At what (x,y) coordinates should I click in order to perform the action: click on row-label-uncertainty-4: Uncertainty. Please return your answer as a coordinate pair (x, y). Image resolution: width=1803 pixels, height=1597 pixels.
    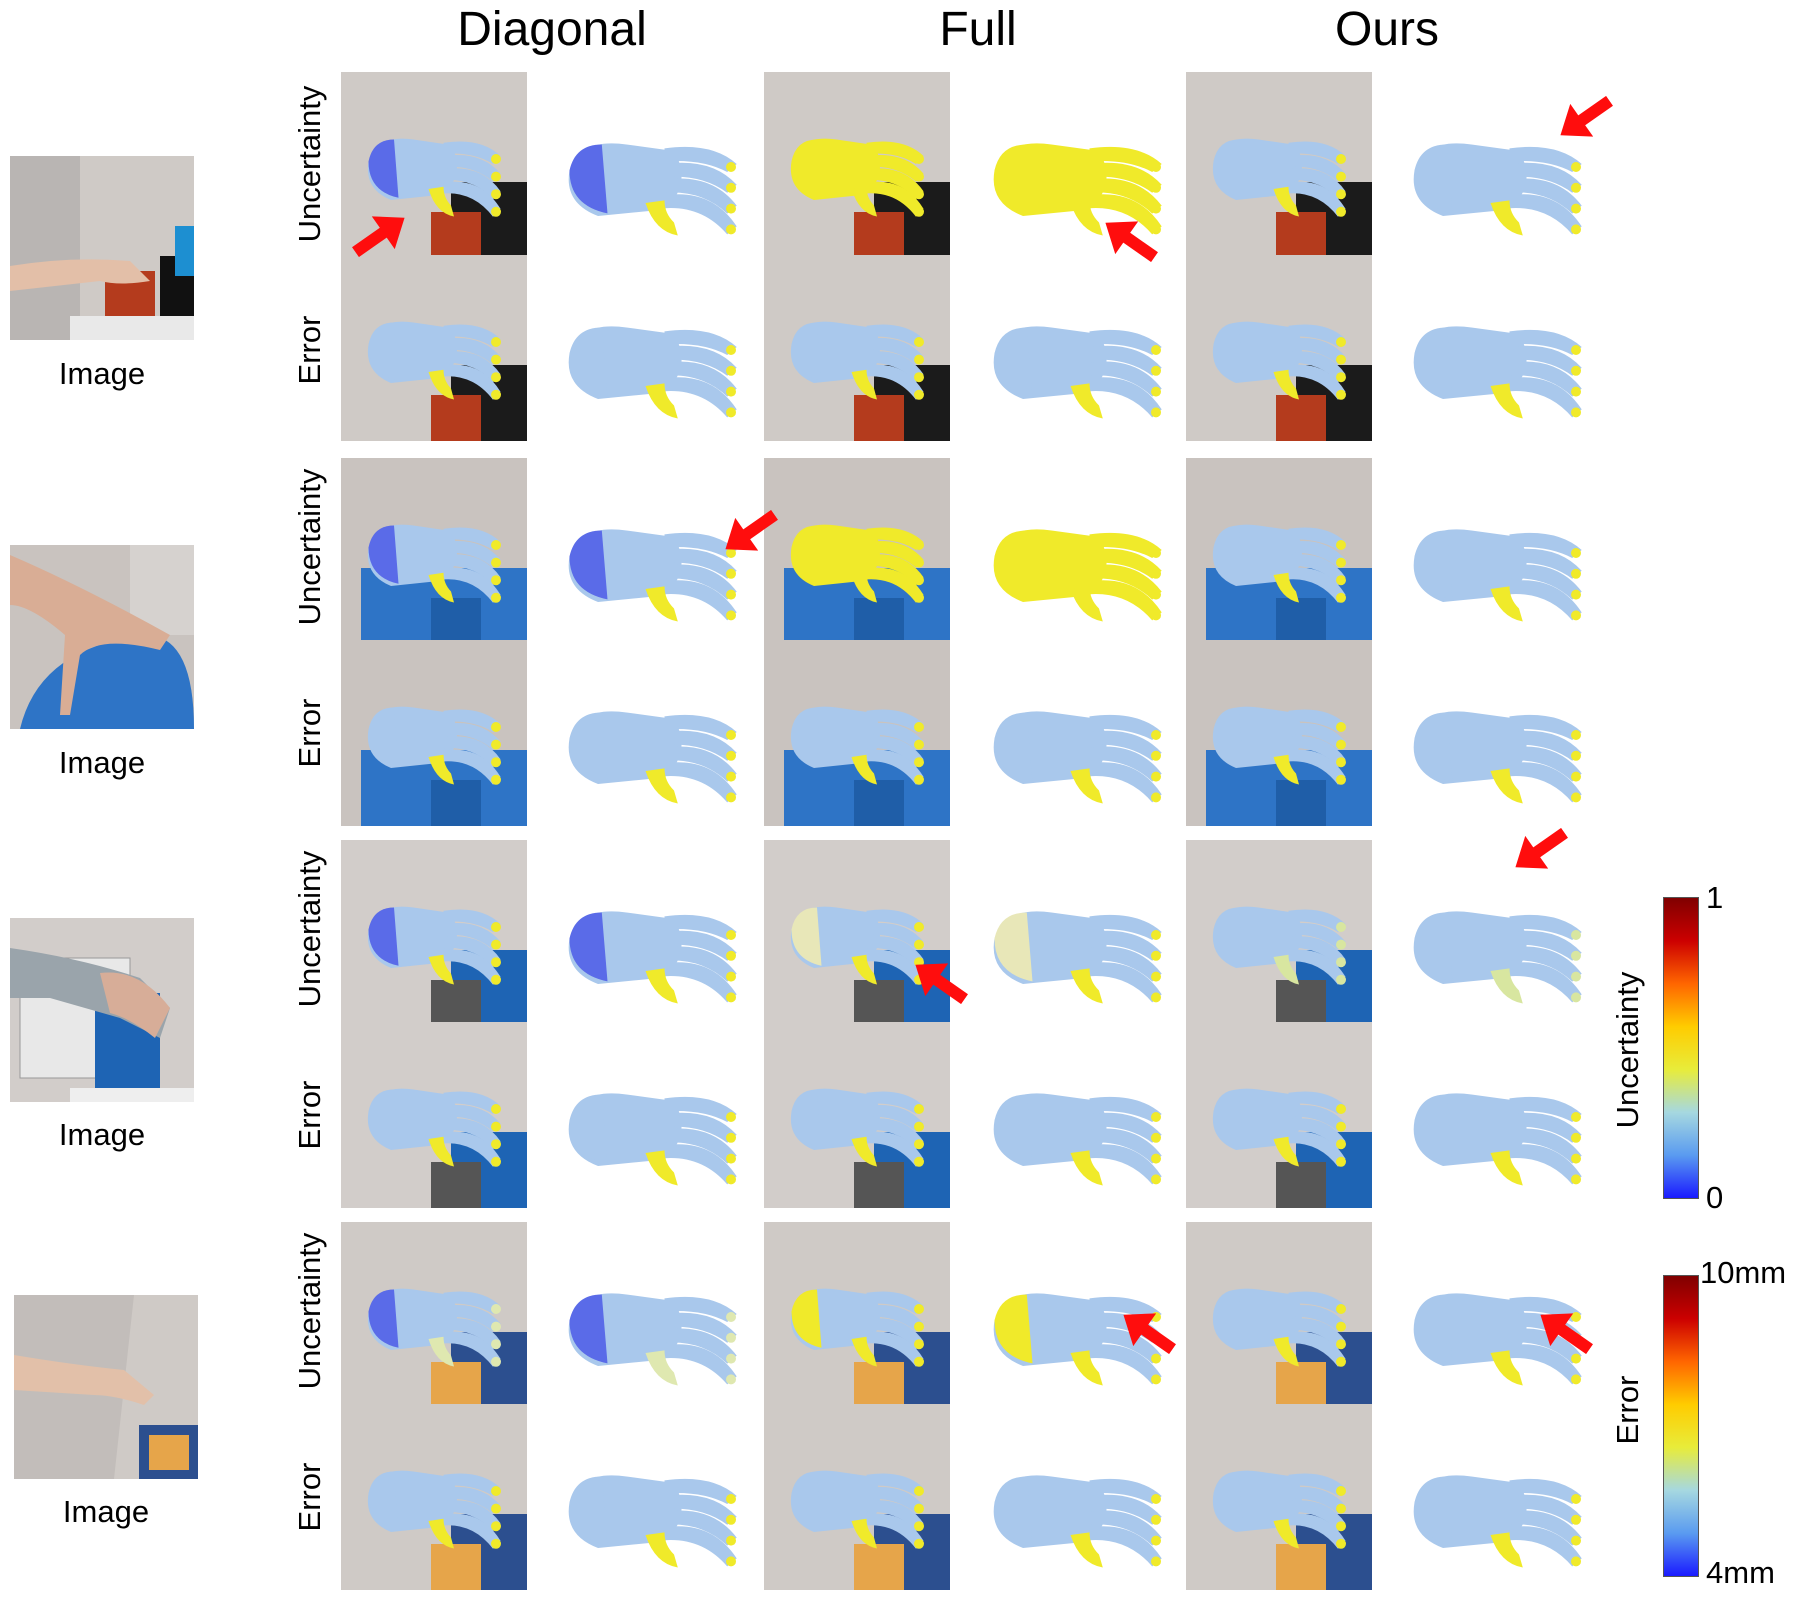
    Looking at the image, I should click on (309, 1311).